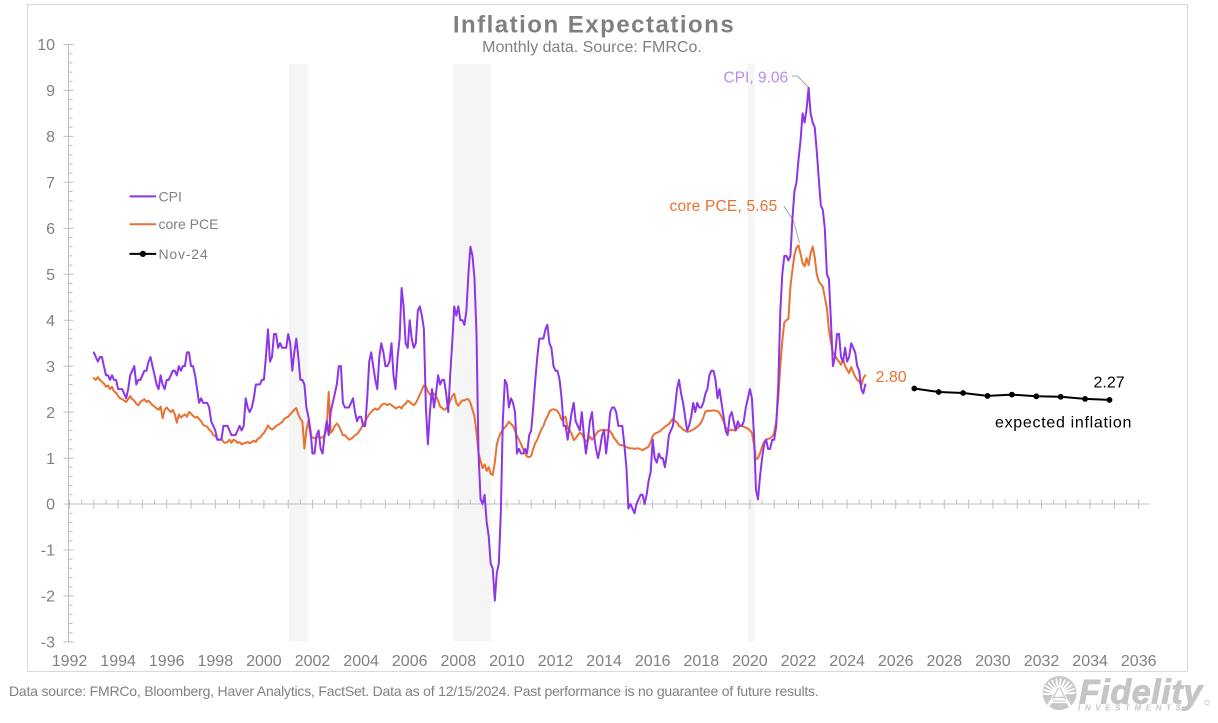  I want to click on svg-text: -3, so click(48, 643).